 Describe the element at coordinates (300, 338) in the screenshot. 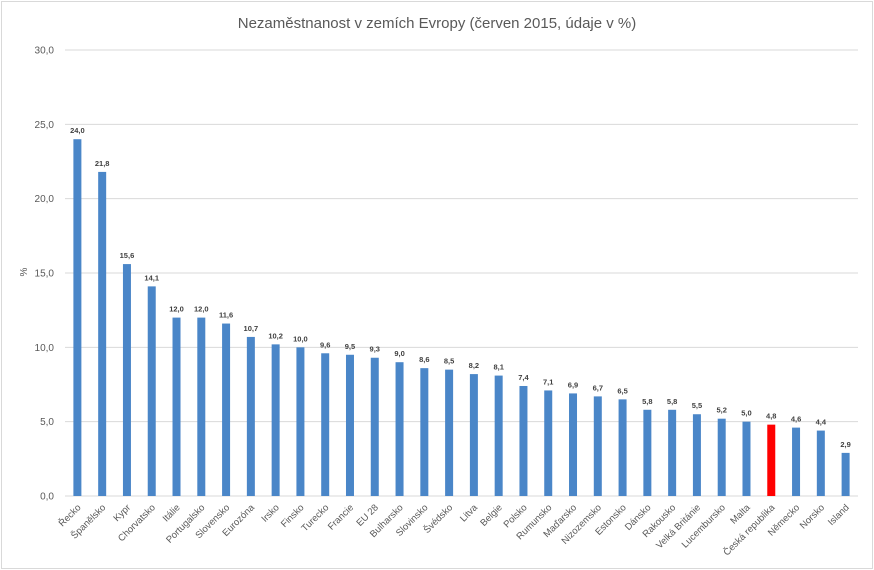

I see `data-label: 10,0` at that location.